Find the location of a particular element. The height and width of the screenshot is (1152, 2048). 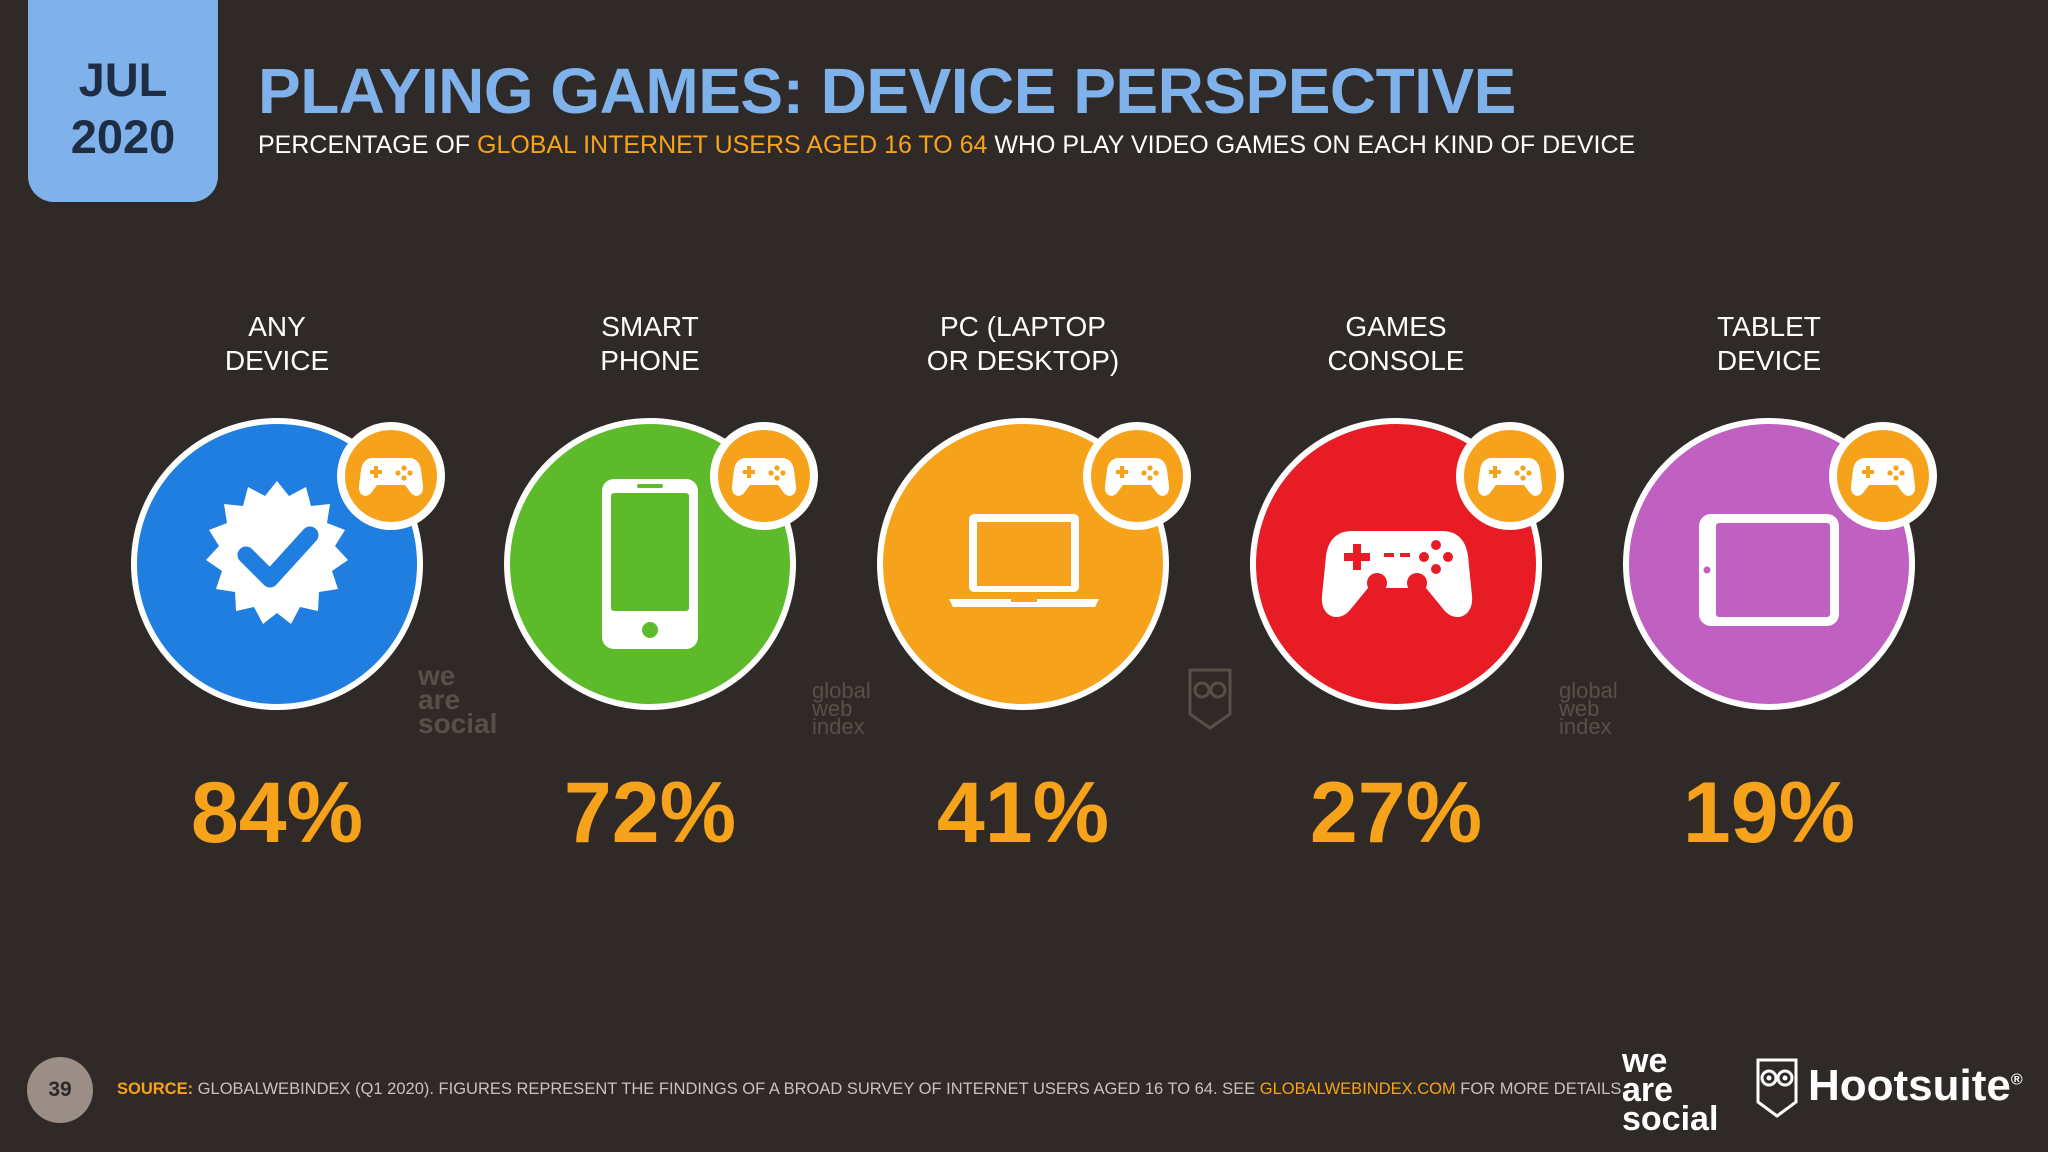

date-badge: JUL 2020 is located at coordinates (123, 101).